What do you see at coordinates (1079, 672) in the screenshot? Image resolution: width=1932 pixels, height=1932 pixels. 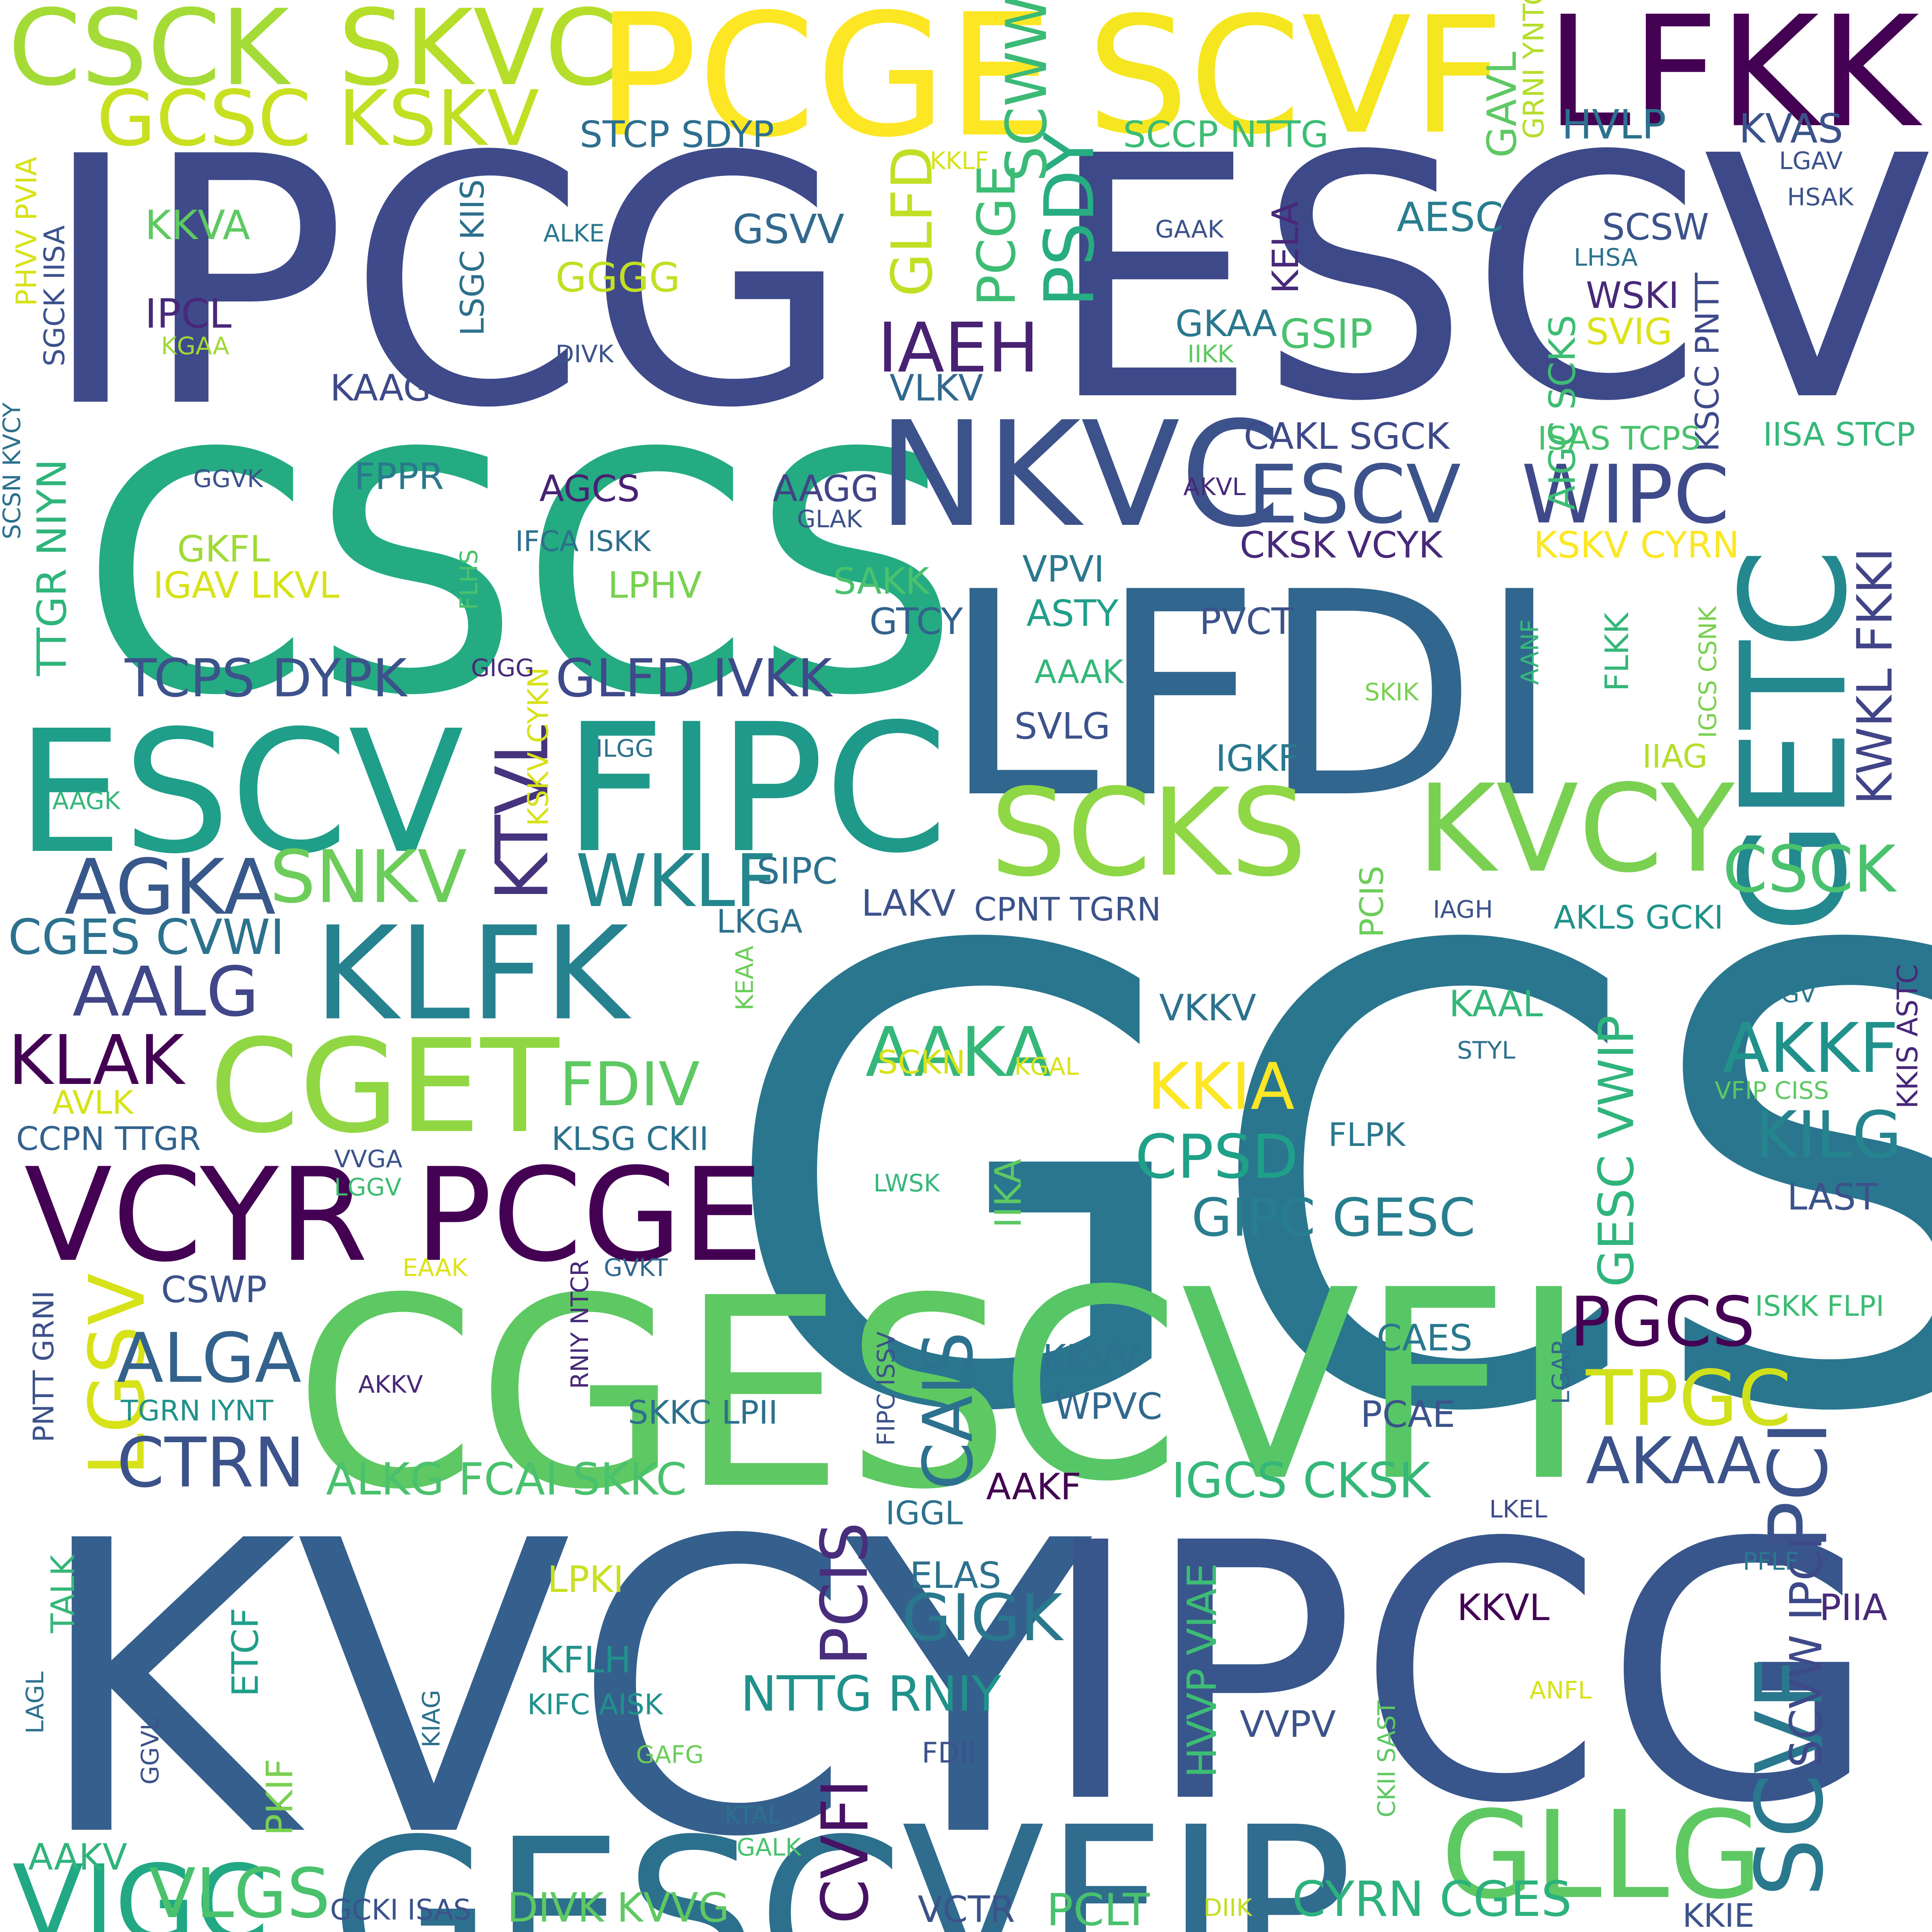 I see `word-aaak: AAAK` at bounding box center [1079, 672].